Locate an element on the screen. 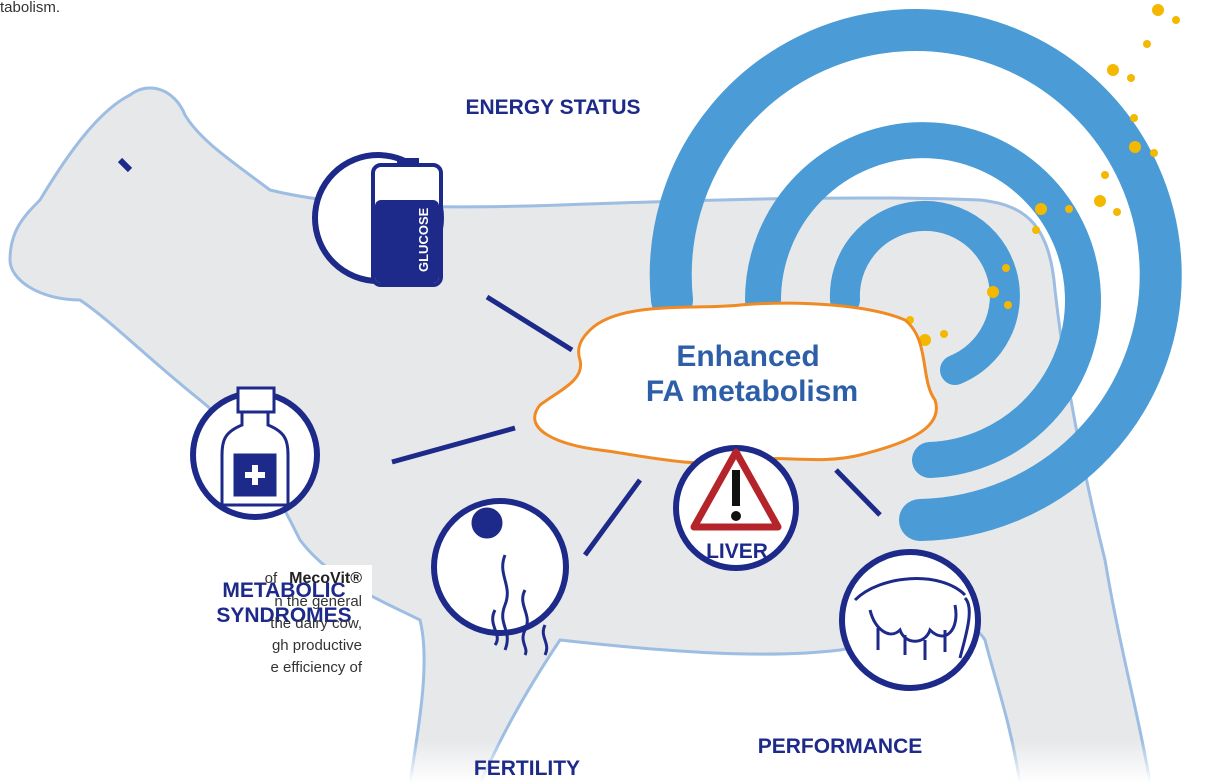 The image size is (1207, 783). center-cloud is located at coordinates (735, 383).